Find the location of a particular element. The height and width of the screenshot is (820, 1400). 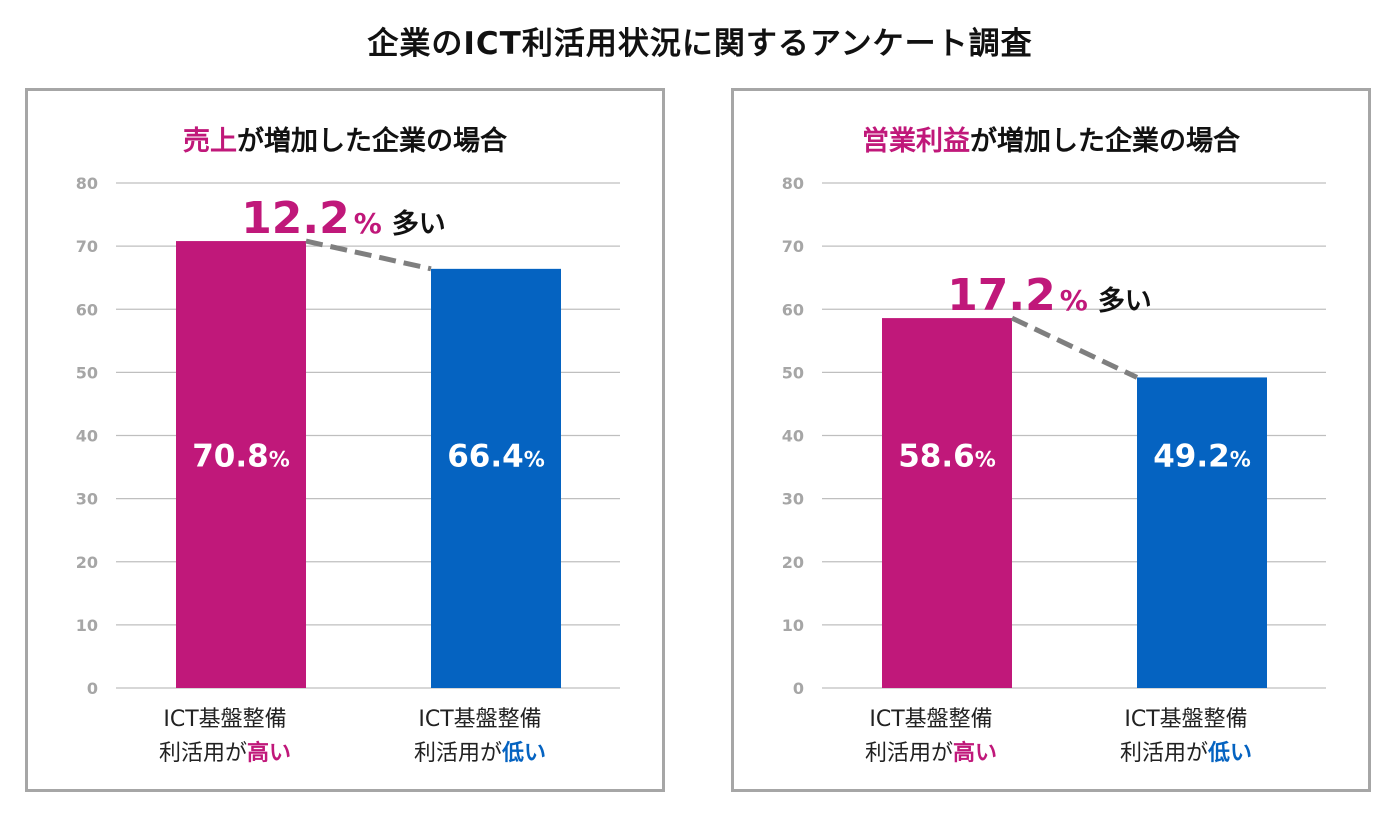

panel-title: 営業利益が増加した企業の場合 is located at coordinates (1051, 138).